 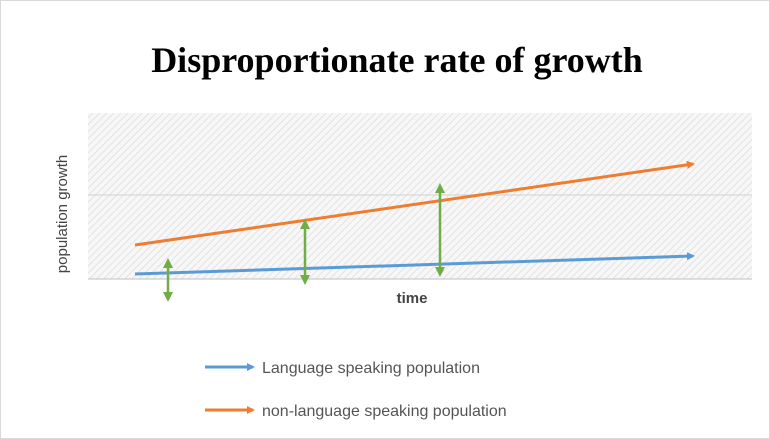 I want to click on y-axis-label: population growth, so click(x=62, y=214).